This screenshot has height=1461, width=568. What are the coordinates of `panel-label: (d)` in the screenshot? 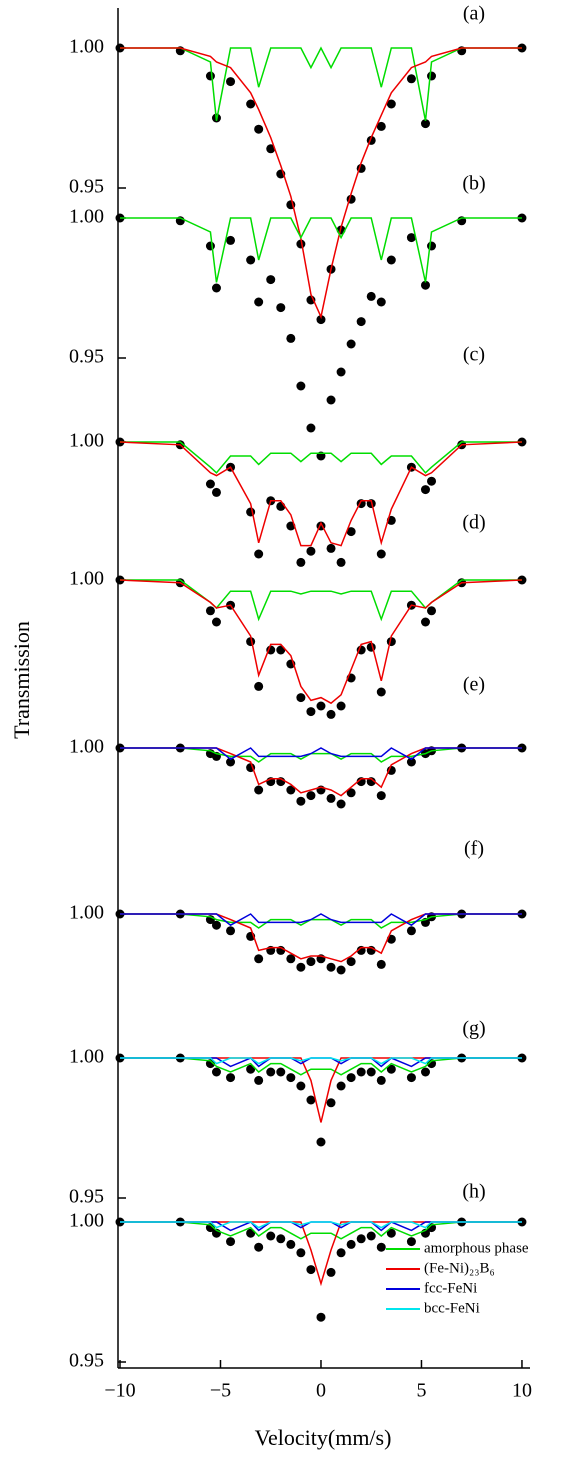 It's located at (473, 523).